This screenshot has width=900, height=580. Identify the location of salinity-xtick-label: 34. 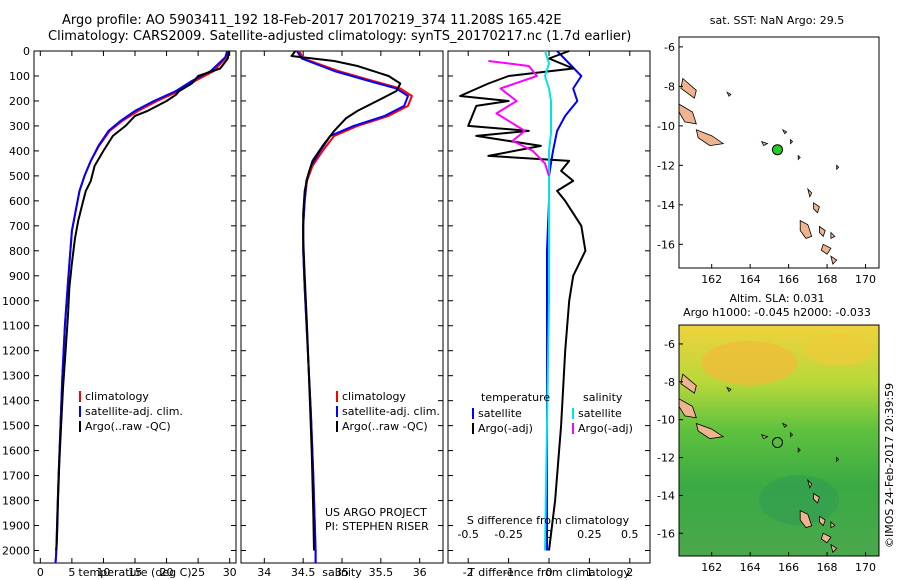
(264, 572).